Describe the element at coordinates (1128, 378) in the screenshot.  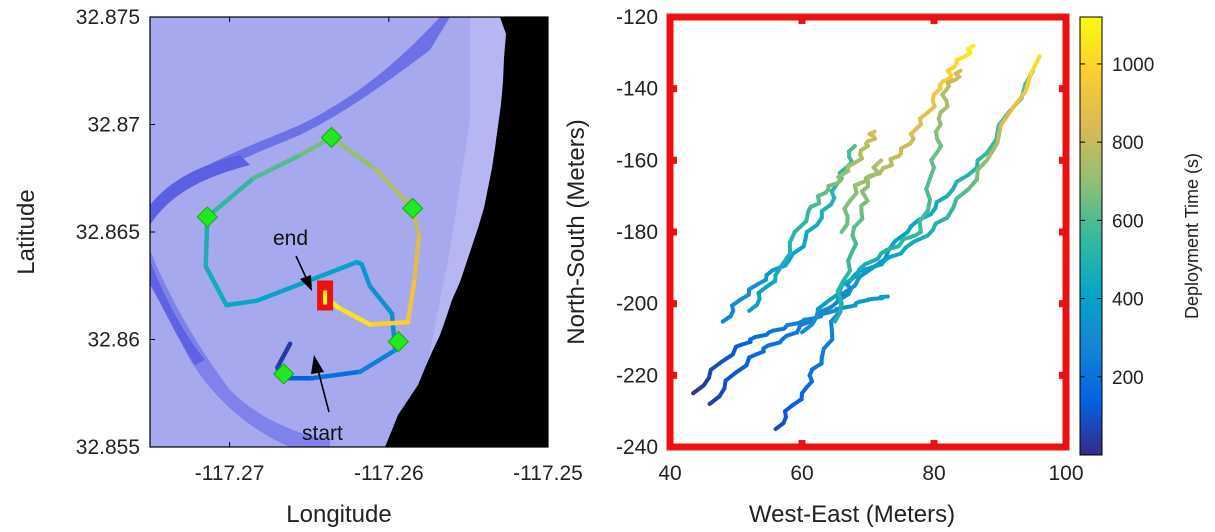
I see `colorbar-tick-label: 200` at that location.